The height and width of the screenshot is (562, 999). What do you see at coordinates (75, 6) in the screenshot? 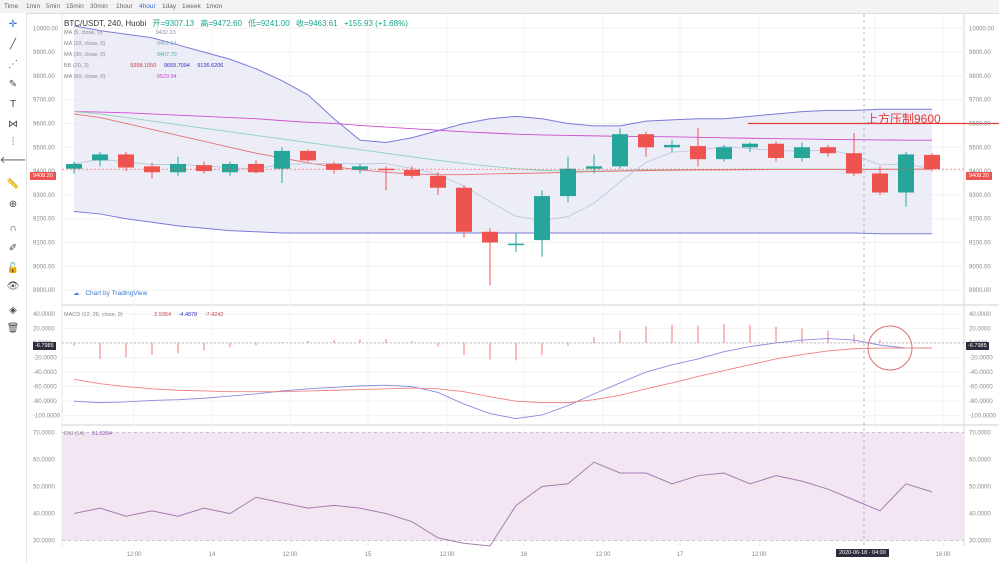
I see `tf-15min: 15min` at bounding box center [75, 6].